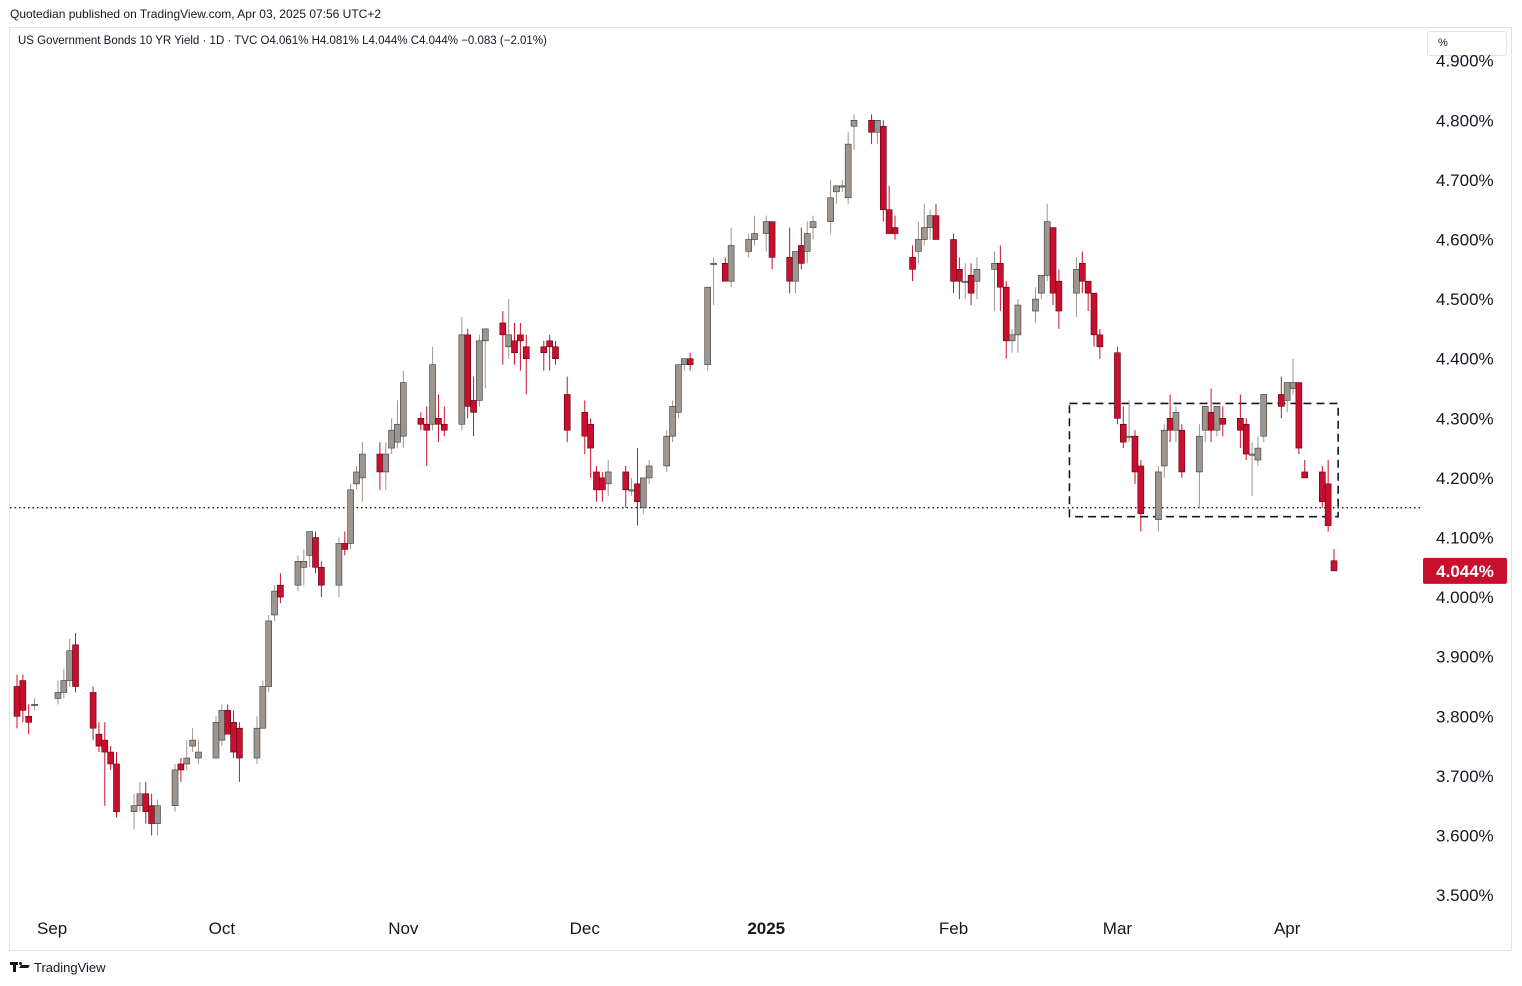  What do you see at coordinates (1465, 538) in the screenshot?
I see `y-tick-label: 4.100%` at bounding box center [1465, 538].